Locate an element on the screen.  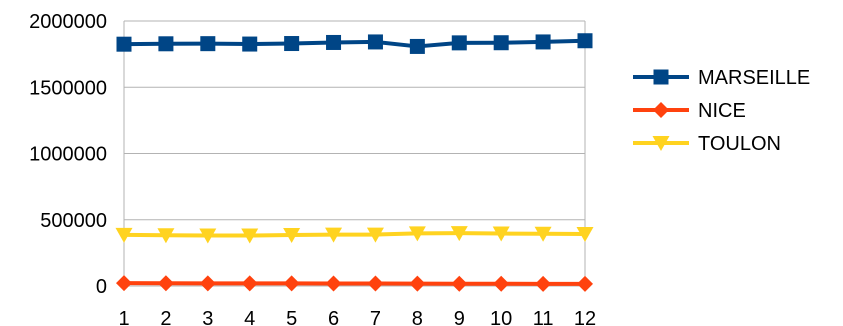
x-tick-label: 2 is located at coordinates (165, 317).